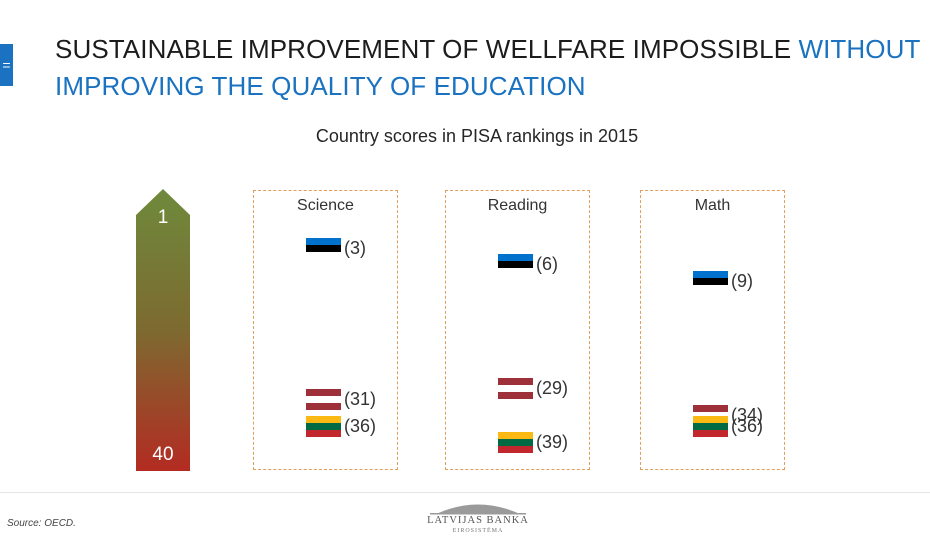 This screenshot has width=930, height=538. Describe the element at coordinates (6, 65) in the screenshot. I see `slide-tab-marker: =` at that location.